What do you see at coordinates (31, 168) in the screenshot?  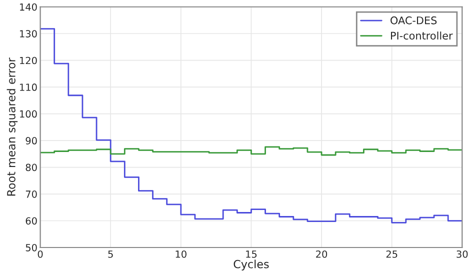 I see `y-tick-label: 80` at bounding box center [31, 168].